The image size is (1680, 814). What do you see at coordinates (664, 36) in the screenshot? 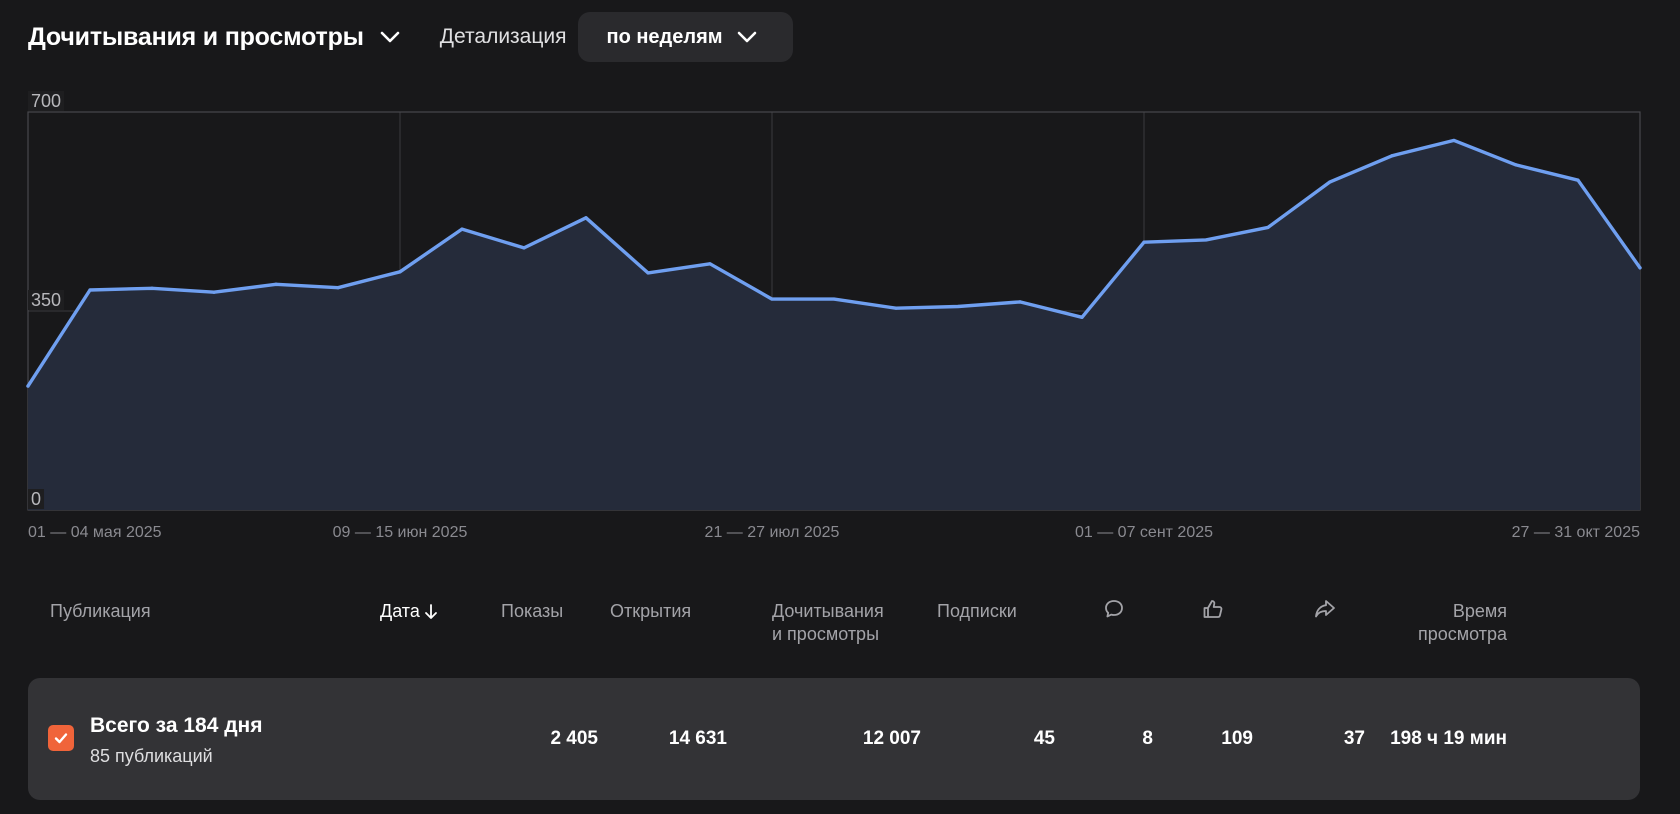
I see `detail-select-value: по неделям` at bounding box center [664, 36].